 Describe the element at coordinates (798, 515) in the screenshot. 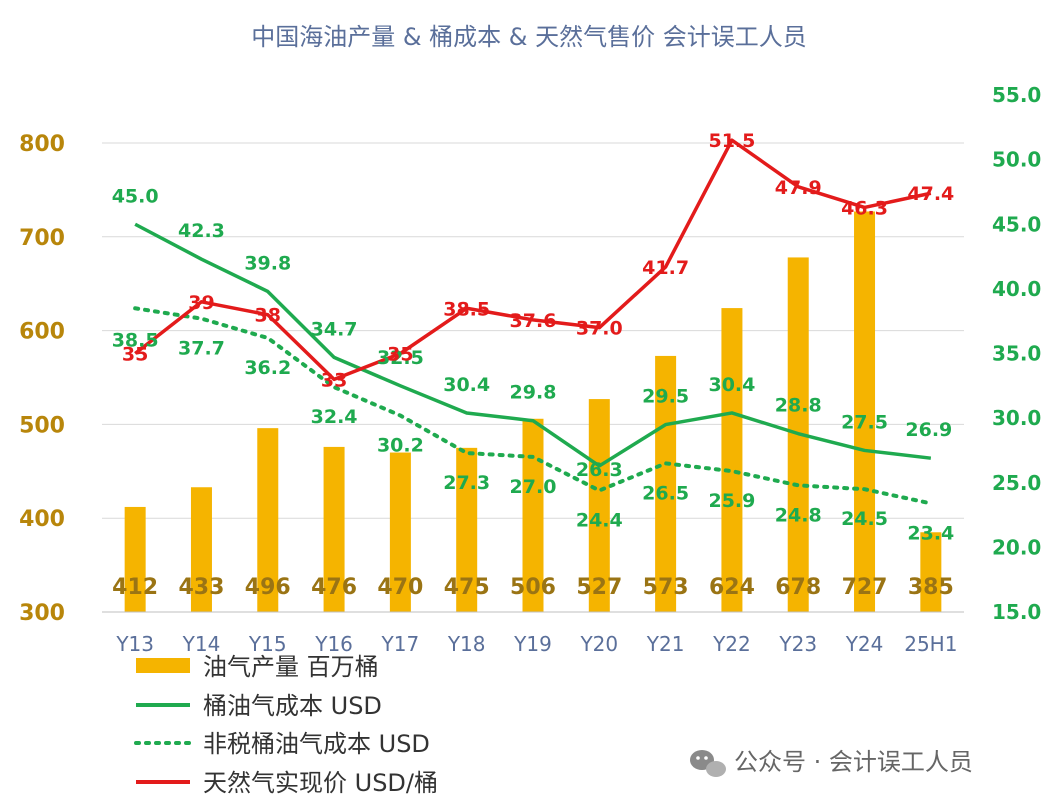

I see `nontax-cost-value-label: 24.8` at that location.